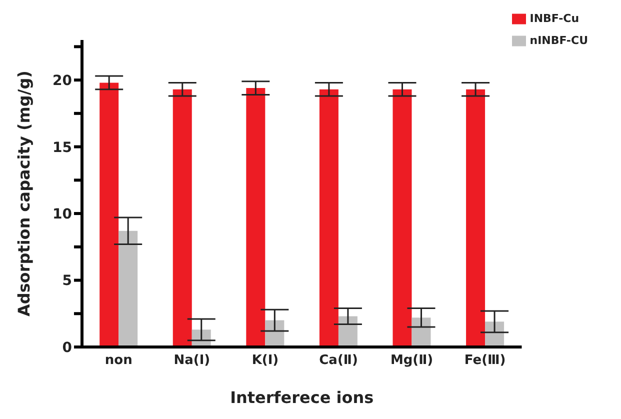 Image resolution: width=621 pixels, height=419 pixels. Describe the element at coordinates (555, 18) in the screenshot. I see `legend-label: INBF-Cu` at that location.